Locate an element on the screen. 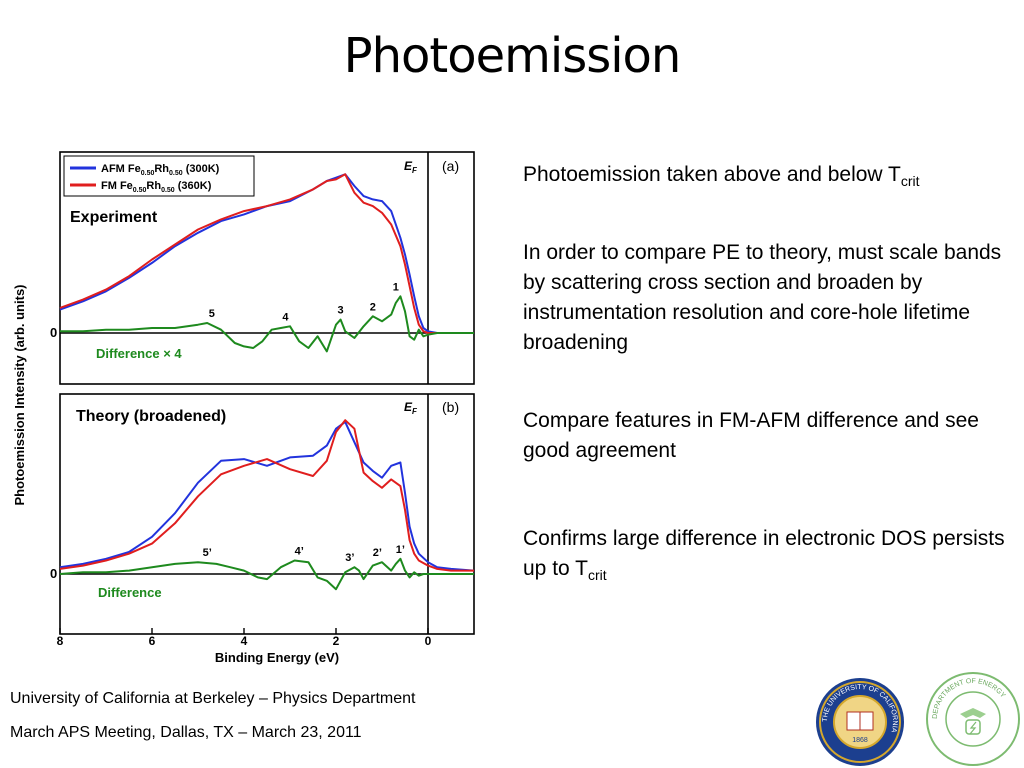  bullet-4-subscript: crit is located at coordinates (597, 575).